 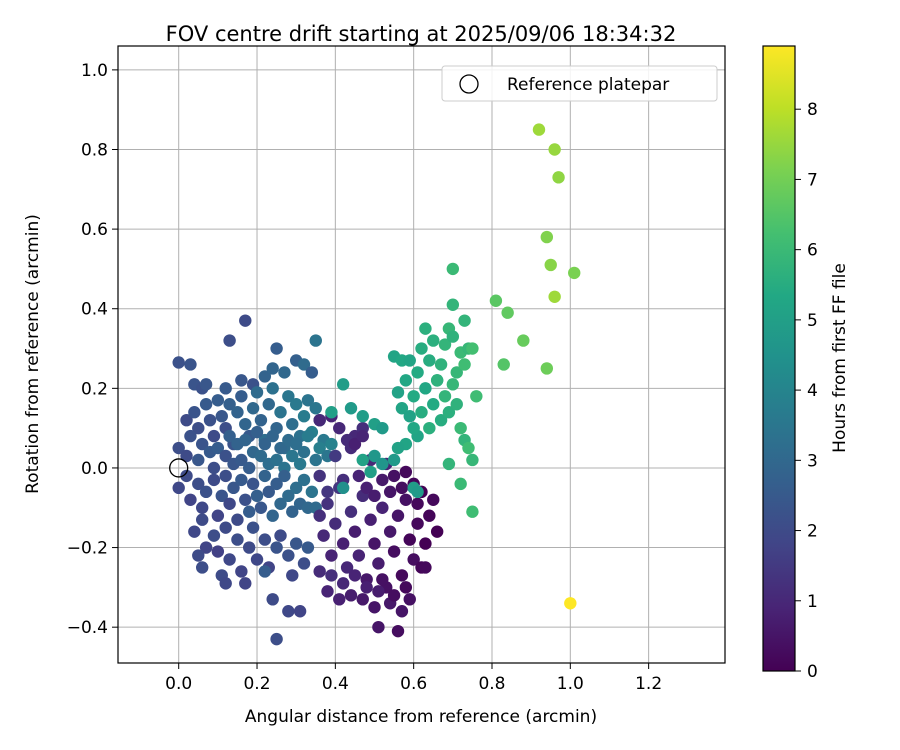 I want to click on colorbar: 0 1 2 3 4 5 6 7 8 Hours from first FF file, so click(x=806, y=363).